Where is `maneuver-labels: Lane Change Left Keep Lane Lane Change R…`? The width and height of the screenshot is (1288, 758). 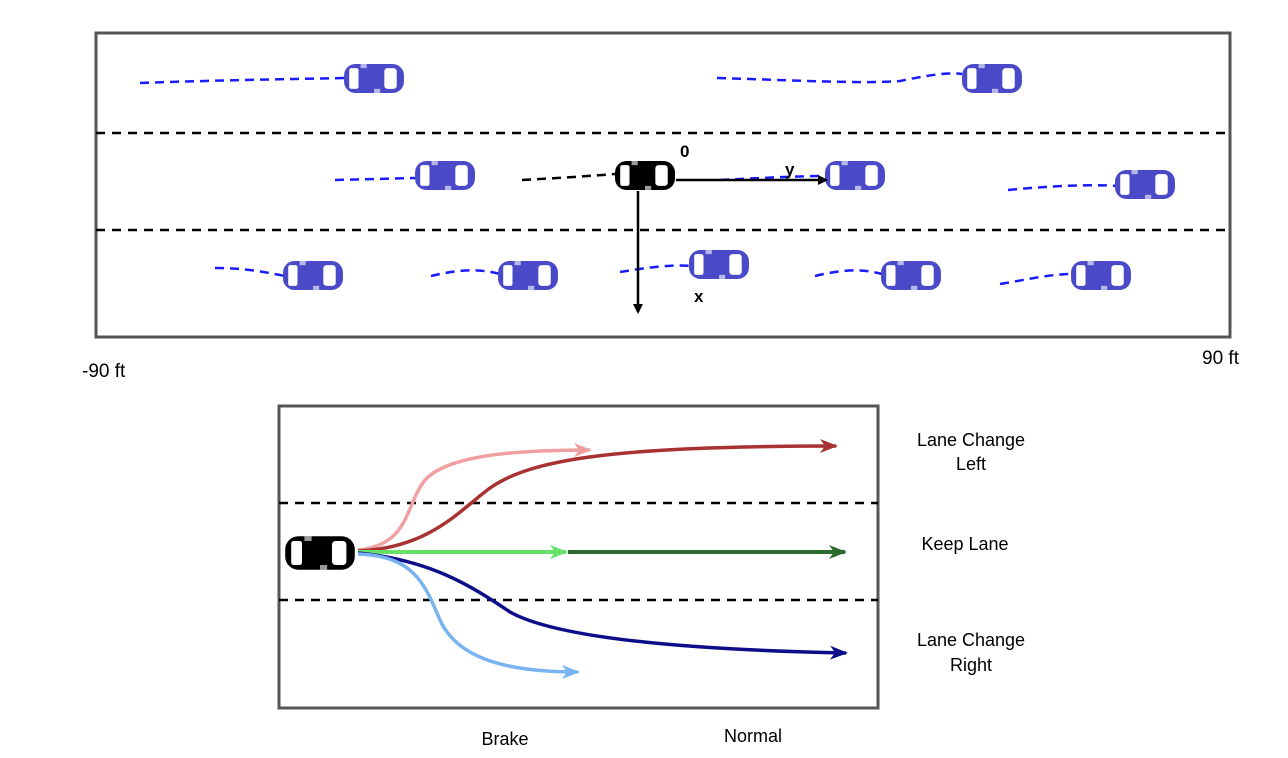
maneuver-labels: Lane Change Left Keep Lane Lane Change R… is located at coordinates (971, 552).